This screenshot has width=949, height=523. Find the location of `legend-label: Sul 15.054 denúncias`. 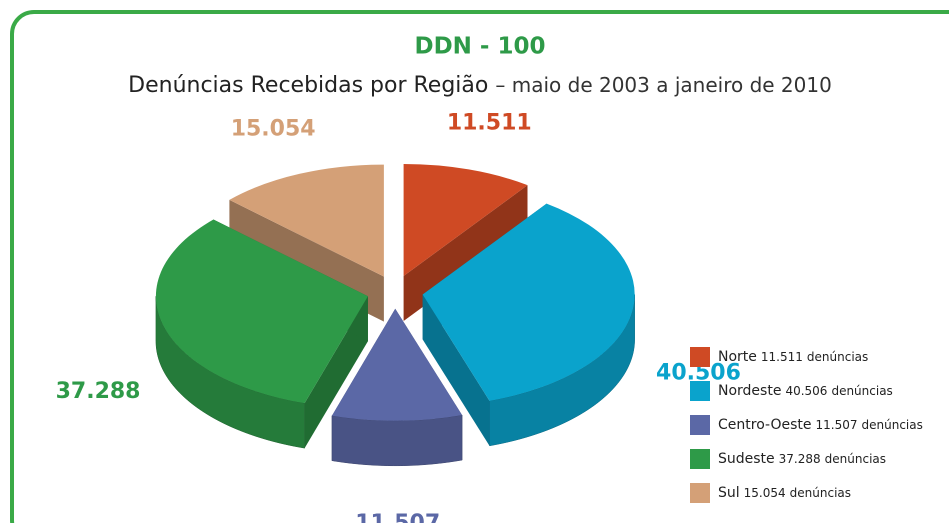

legend-label: Sul 15.054 denúncias is located at coordinates (784, 493).